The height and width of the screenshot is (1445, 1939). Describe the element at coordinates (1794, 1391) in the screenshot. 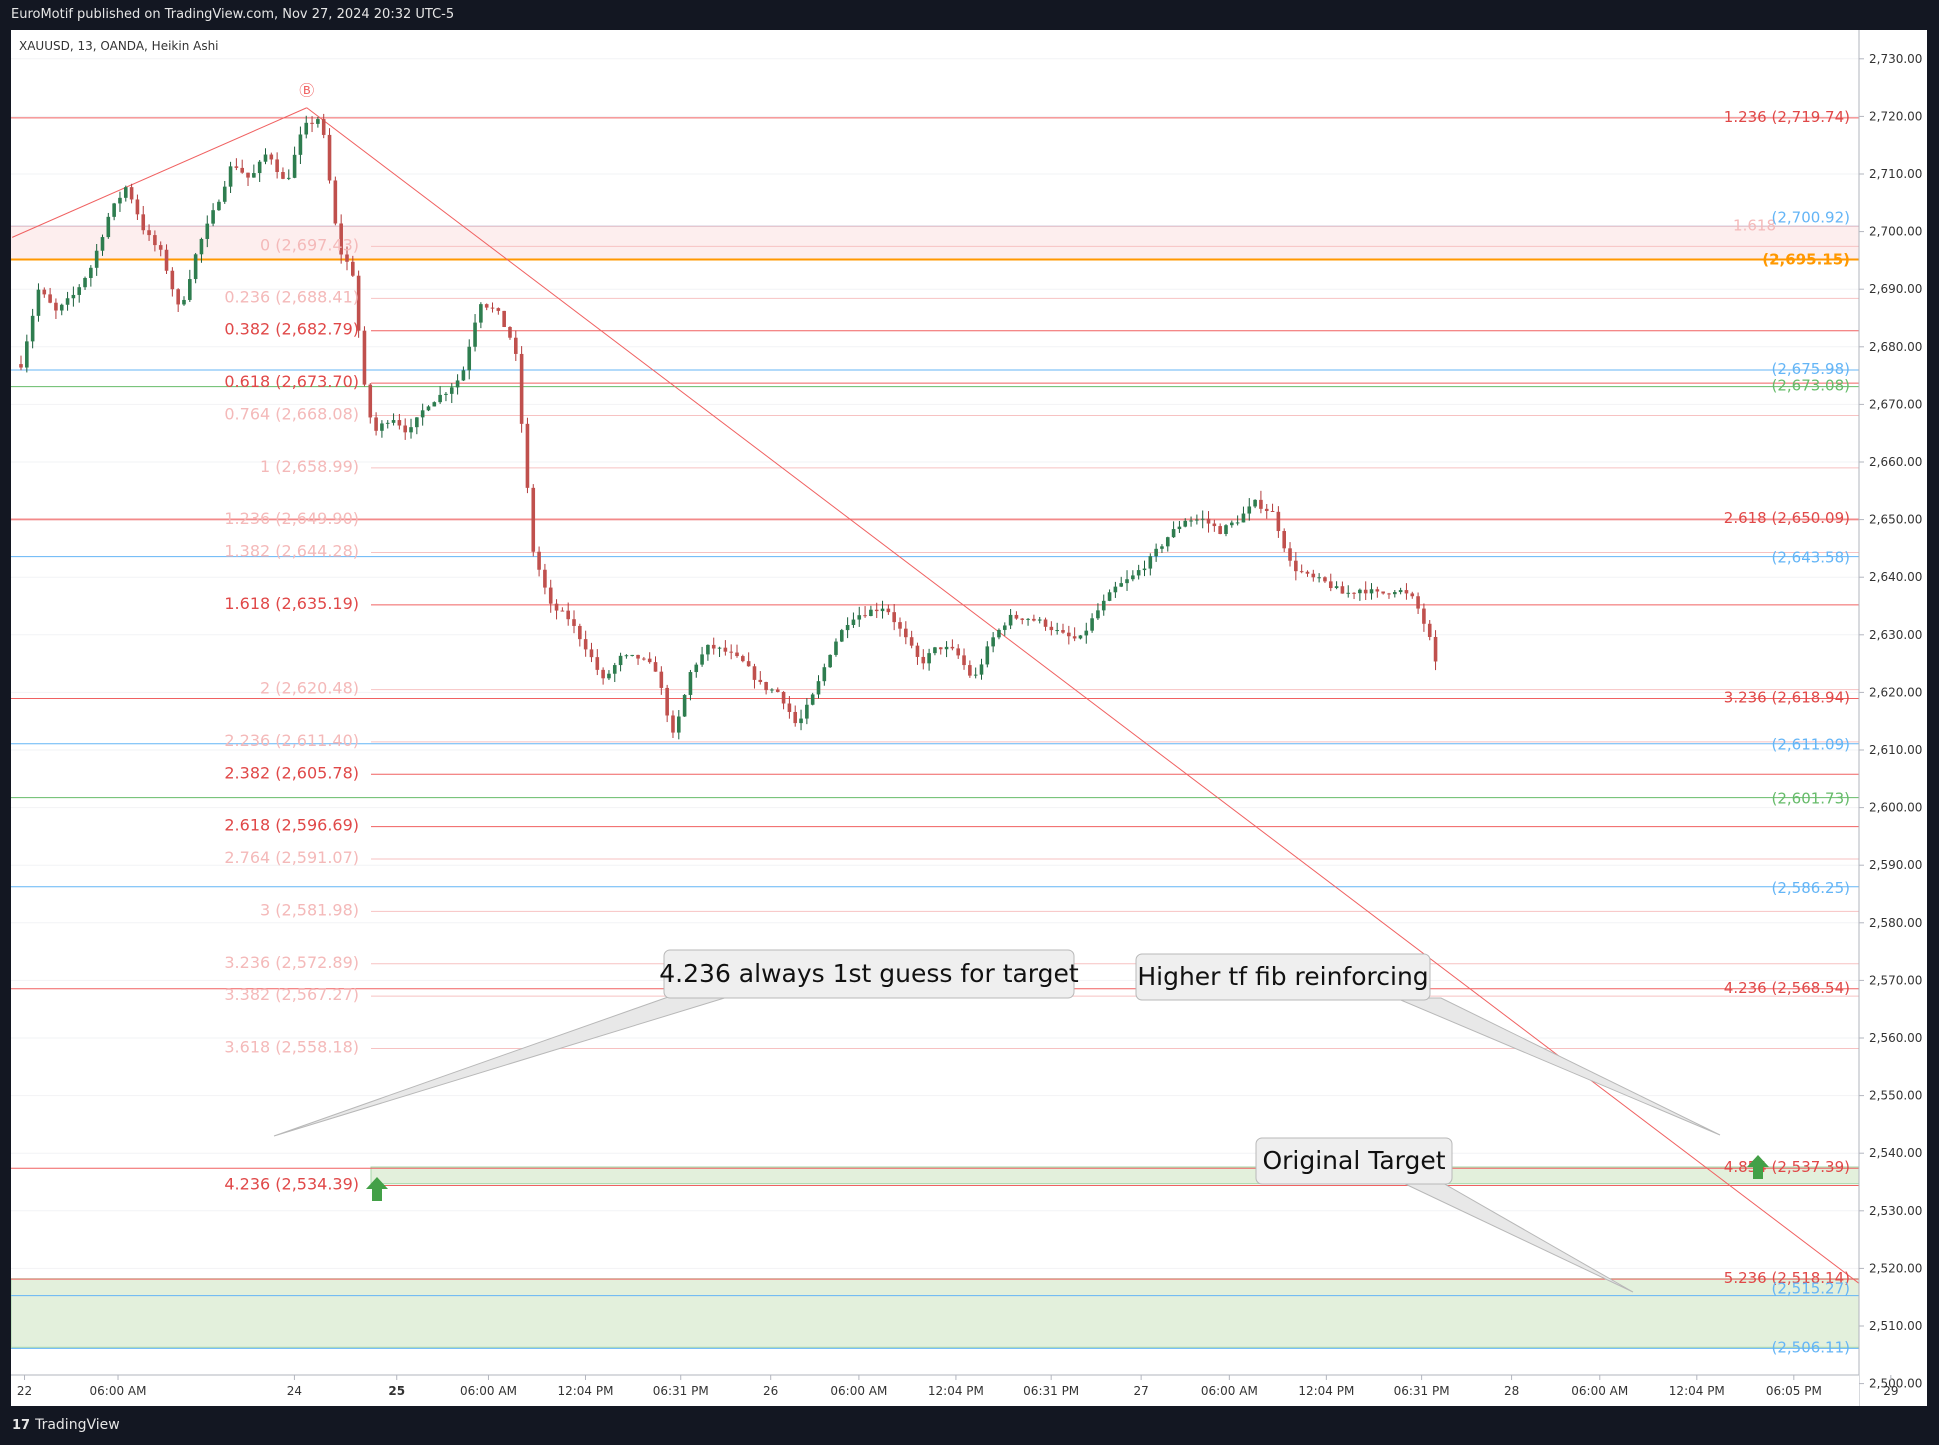

I see `time-tick-label: 06:05 PM` at that location.